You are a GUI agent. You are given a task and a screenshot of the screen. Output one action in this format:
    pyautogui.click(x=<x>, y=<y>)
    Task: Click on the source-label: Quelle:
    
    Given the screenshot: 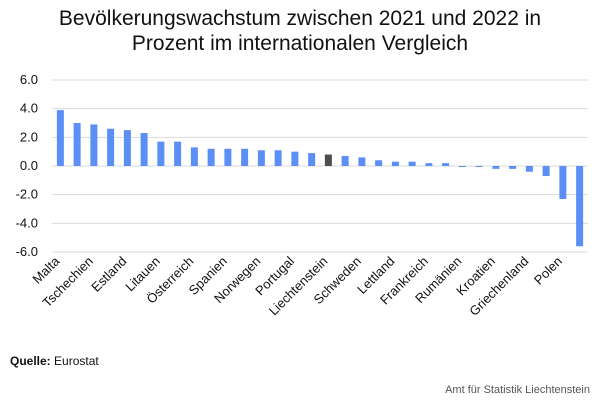 What is the action you would take?
    pyautogui.click(x=30, y=361)
    